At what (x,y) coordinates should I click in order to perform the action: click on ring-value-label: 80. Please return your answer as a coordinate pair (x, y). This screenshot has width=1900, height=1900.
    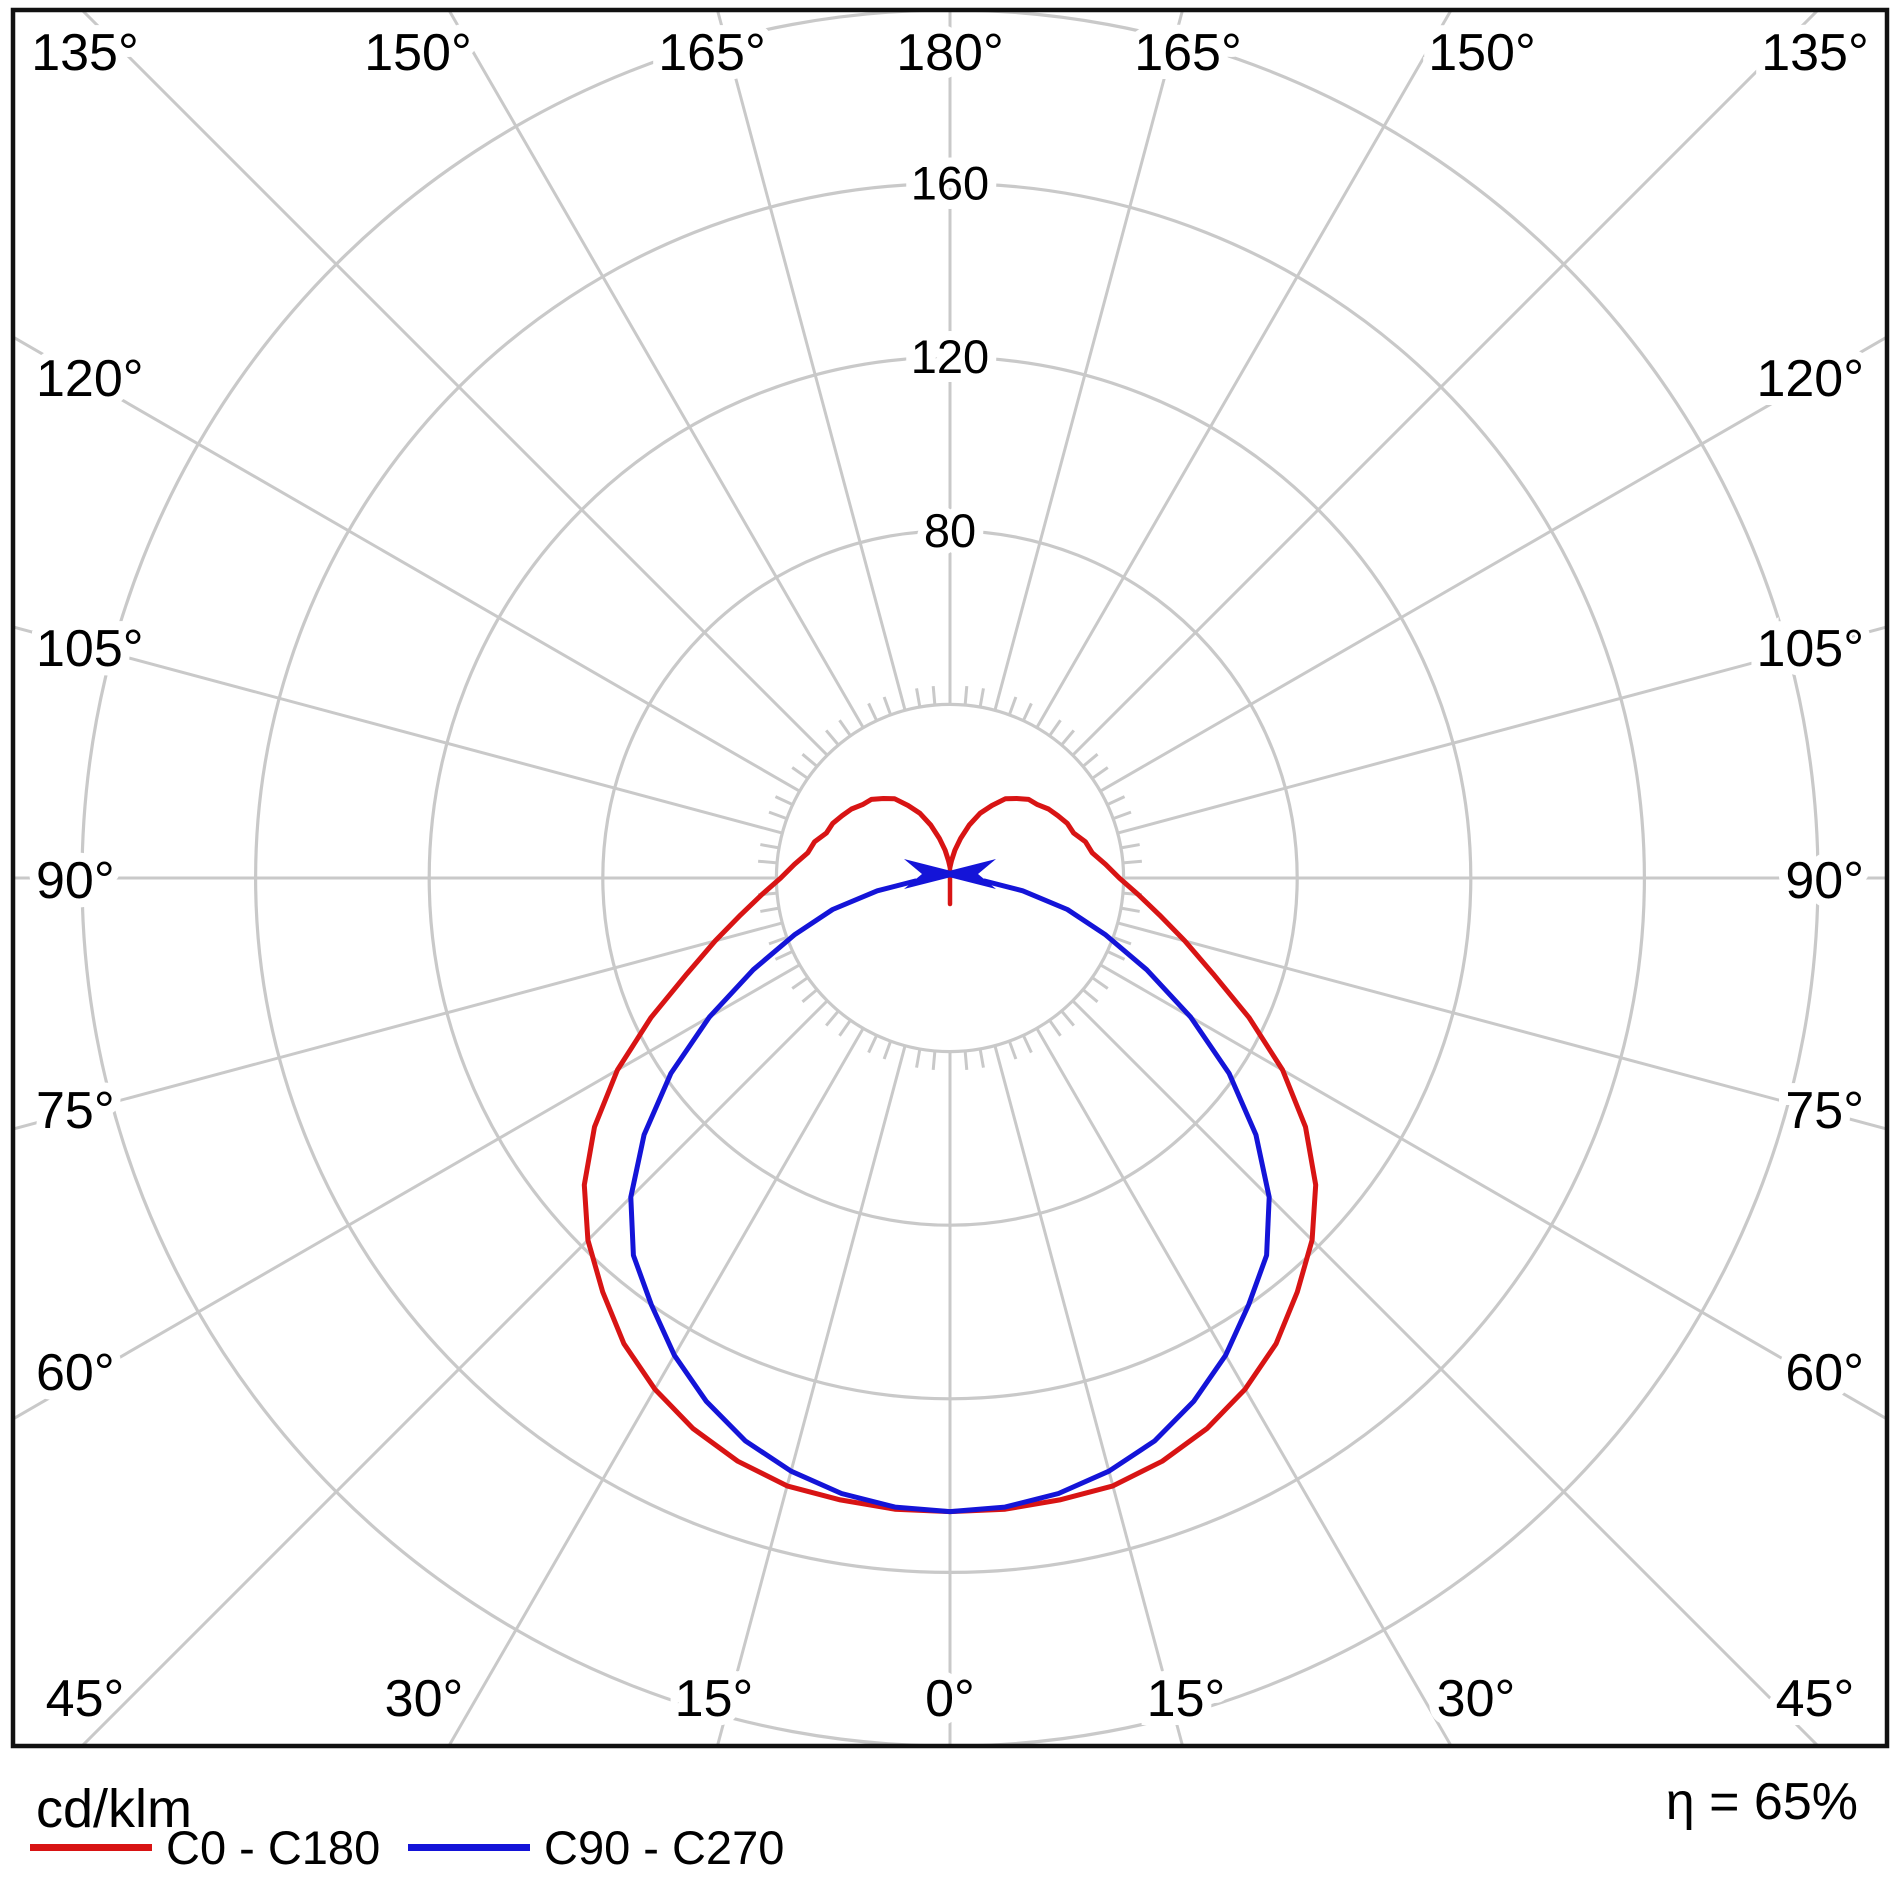
    Looking at the image, I should click on (950, 530).